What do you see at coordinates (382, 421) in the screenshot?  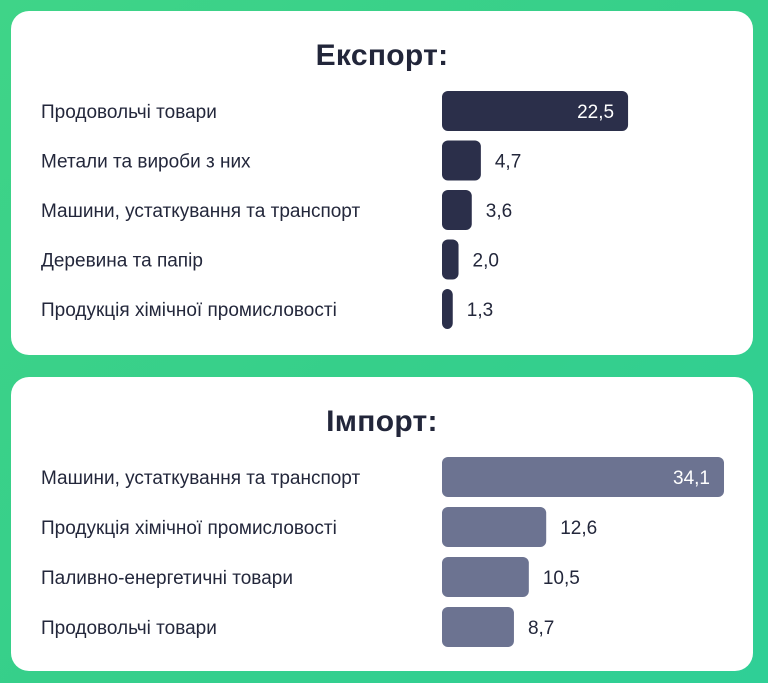 I see `import-title: Імпорт:` at bounding box center [382, 421].